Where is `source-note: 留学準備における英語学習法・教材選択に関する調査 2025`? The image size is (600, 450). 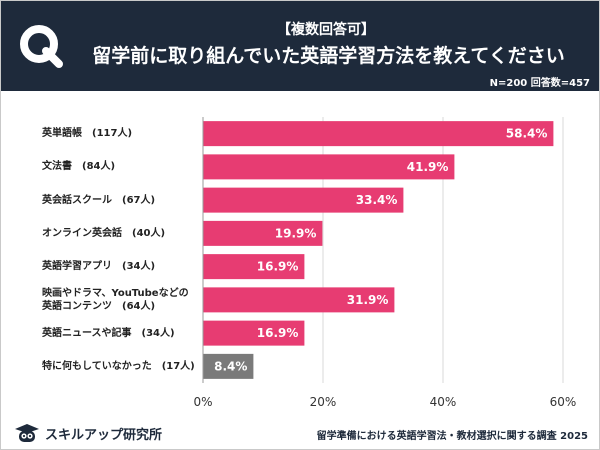
source-note: 留学準備における英語学習法・教材選択に関する調査 2025 is located at coordinates (452, 436).